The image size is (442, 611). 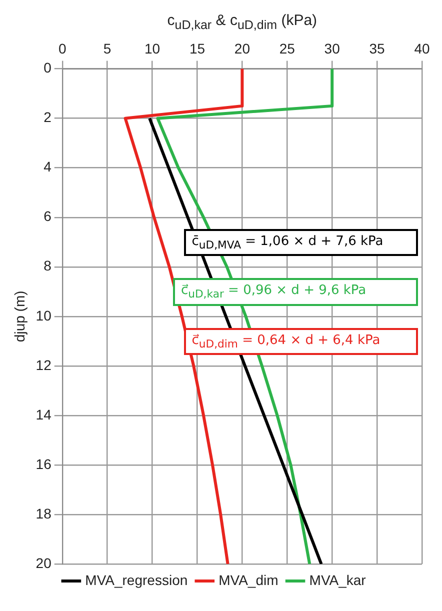 What do you see at coordinates (295, 292) in the screenshot?
I see `formula-box: c⃗$_{uD,kar}$ = 0,96 × d + 9,6 kPa` at bounding box center [295, 292].